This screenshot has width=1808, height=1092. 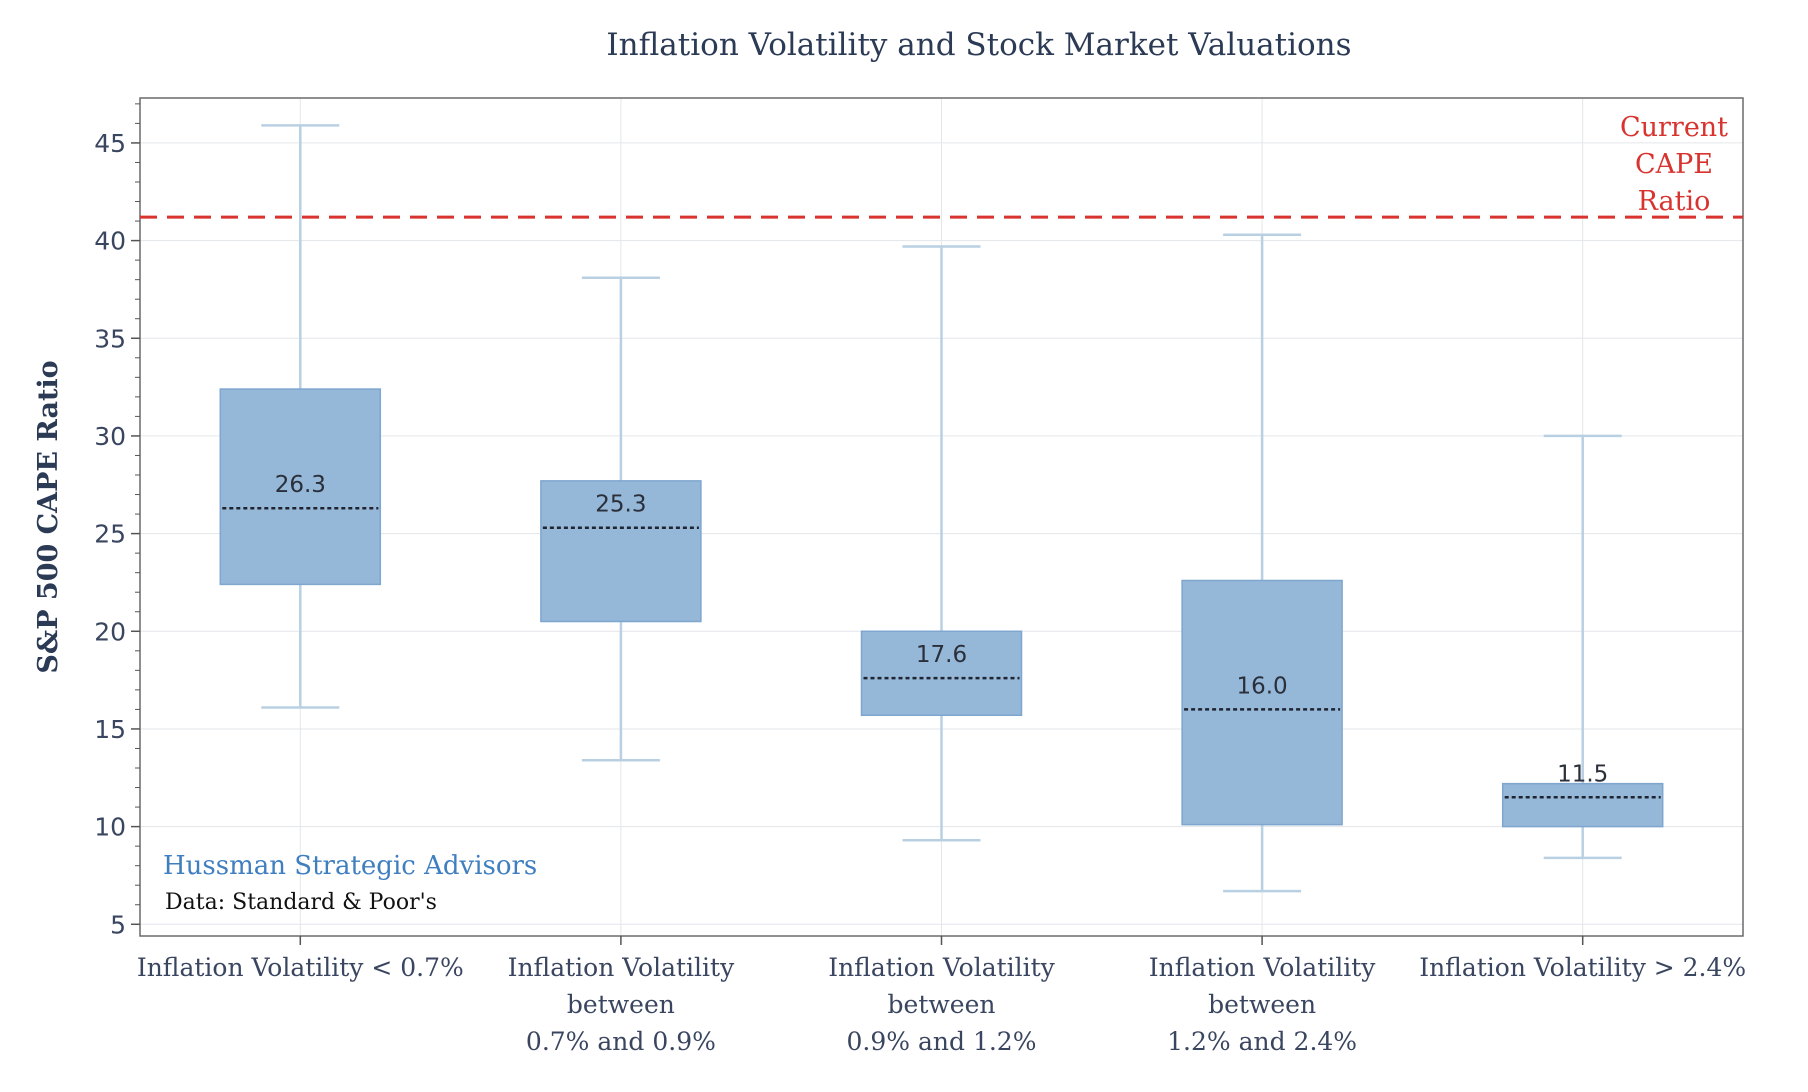 I want to click on box-plot-5: 11.5, so click(x=1582, y=647).